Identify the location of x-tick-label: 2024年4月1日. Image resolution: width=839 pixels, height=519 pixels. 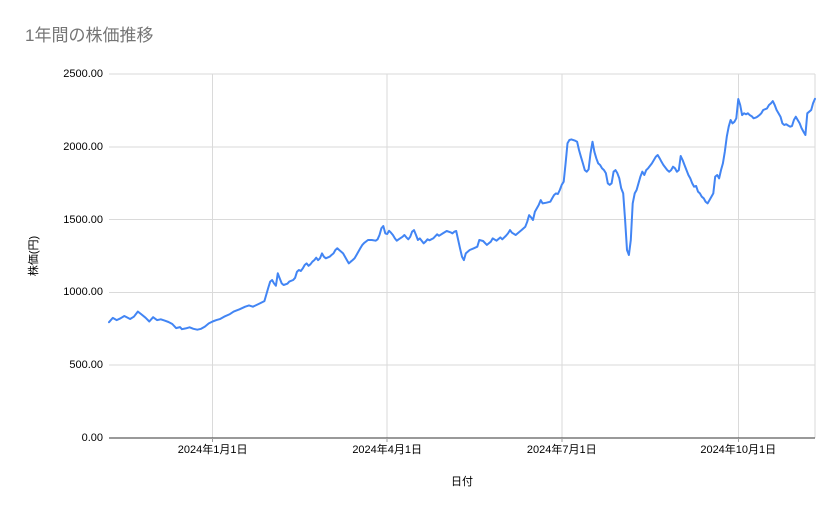
(387, 450).